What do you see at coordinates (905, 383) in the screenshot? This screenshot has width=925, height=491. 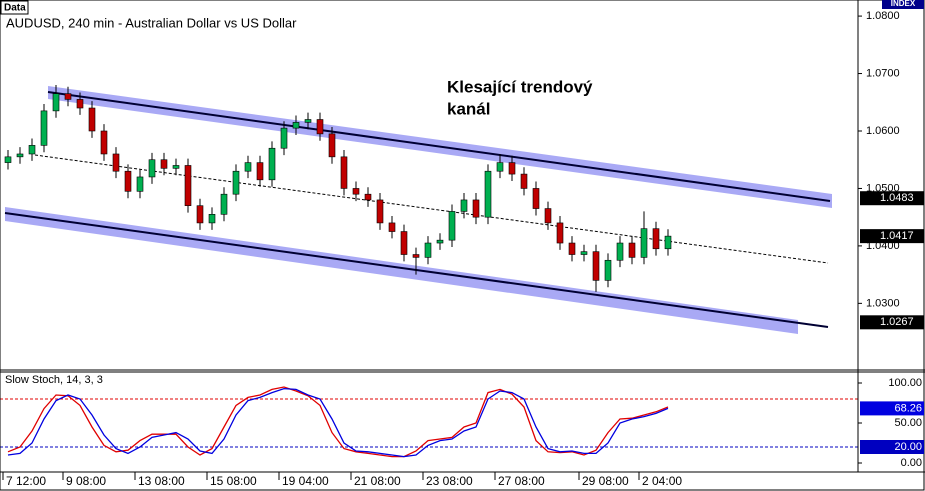 I see `y-tick-label: 100.00` at bounding box center [905, 383].